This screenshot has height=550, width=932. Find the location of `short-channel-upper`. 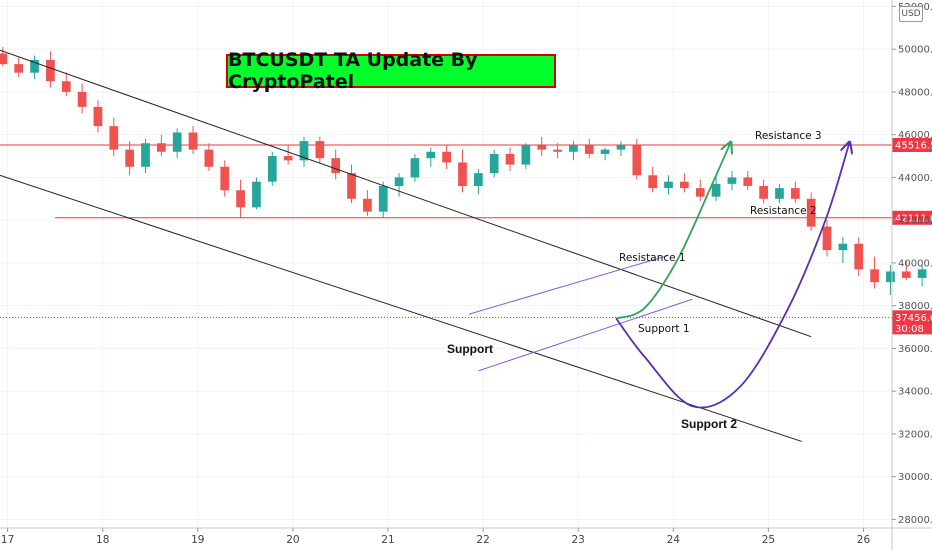

short-channel-upper is located at coordinates (568, 284).